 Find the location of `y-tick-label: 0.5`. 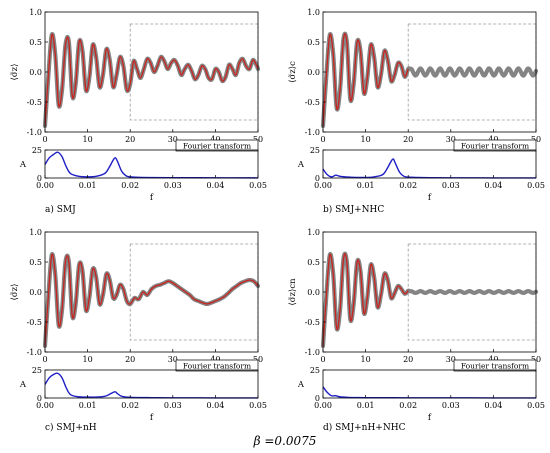

y-tick-label: 0.5 is located at coordinates (35, 42).